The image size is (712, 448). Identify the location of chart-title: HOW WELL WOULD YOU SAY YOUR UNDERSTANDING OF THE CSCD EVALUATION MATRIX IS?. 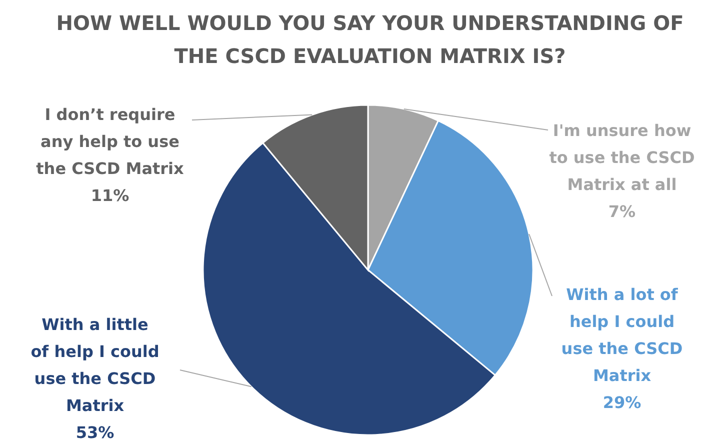
(370, 39).